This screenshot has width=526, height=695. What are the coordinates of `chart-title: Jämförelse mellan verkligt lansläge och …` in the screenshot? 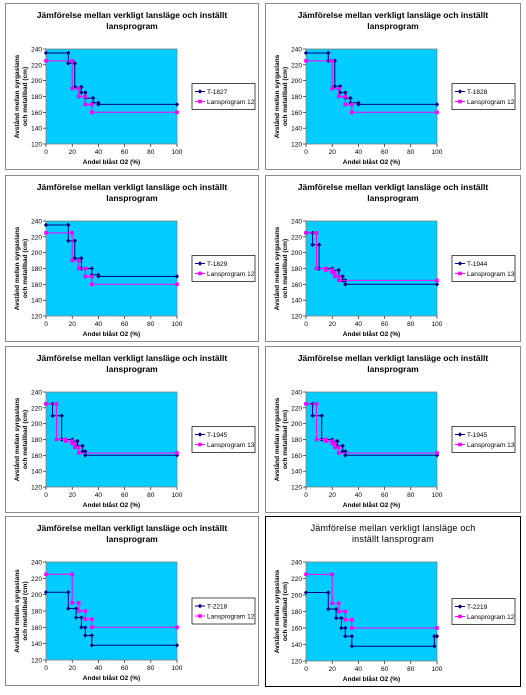 It's located at (132, 192).